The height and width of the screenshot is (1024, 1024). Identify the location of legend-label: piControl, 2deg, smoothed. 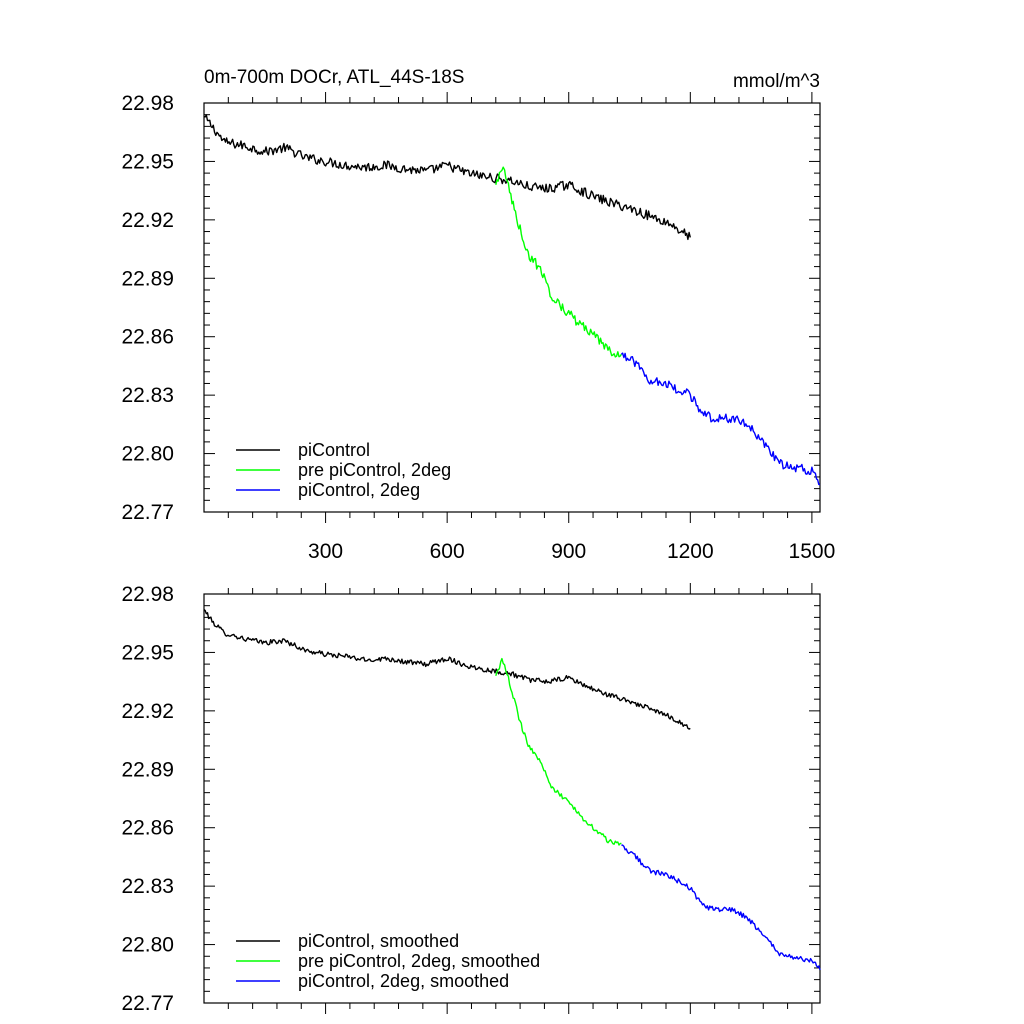
(403, 981).